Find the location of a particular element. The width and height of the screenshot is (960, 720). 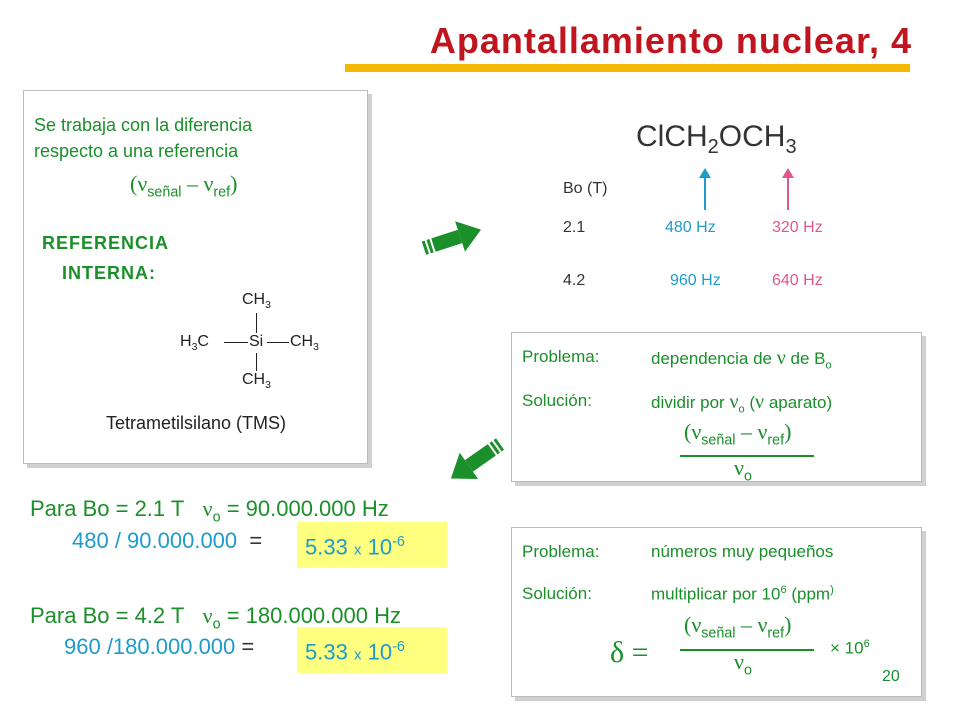

referencia-label: REFERENCIA is located at coordinates (106, 243).